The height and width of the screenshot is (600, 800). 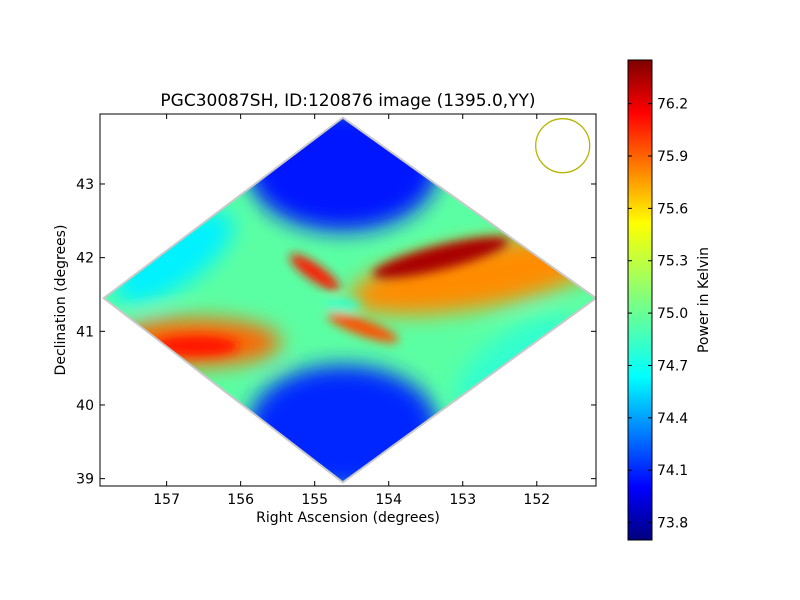 I want to click on colorbar, so click(x=640, y=300).